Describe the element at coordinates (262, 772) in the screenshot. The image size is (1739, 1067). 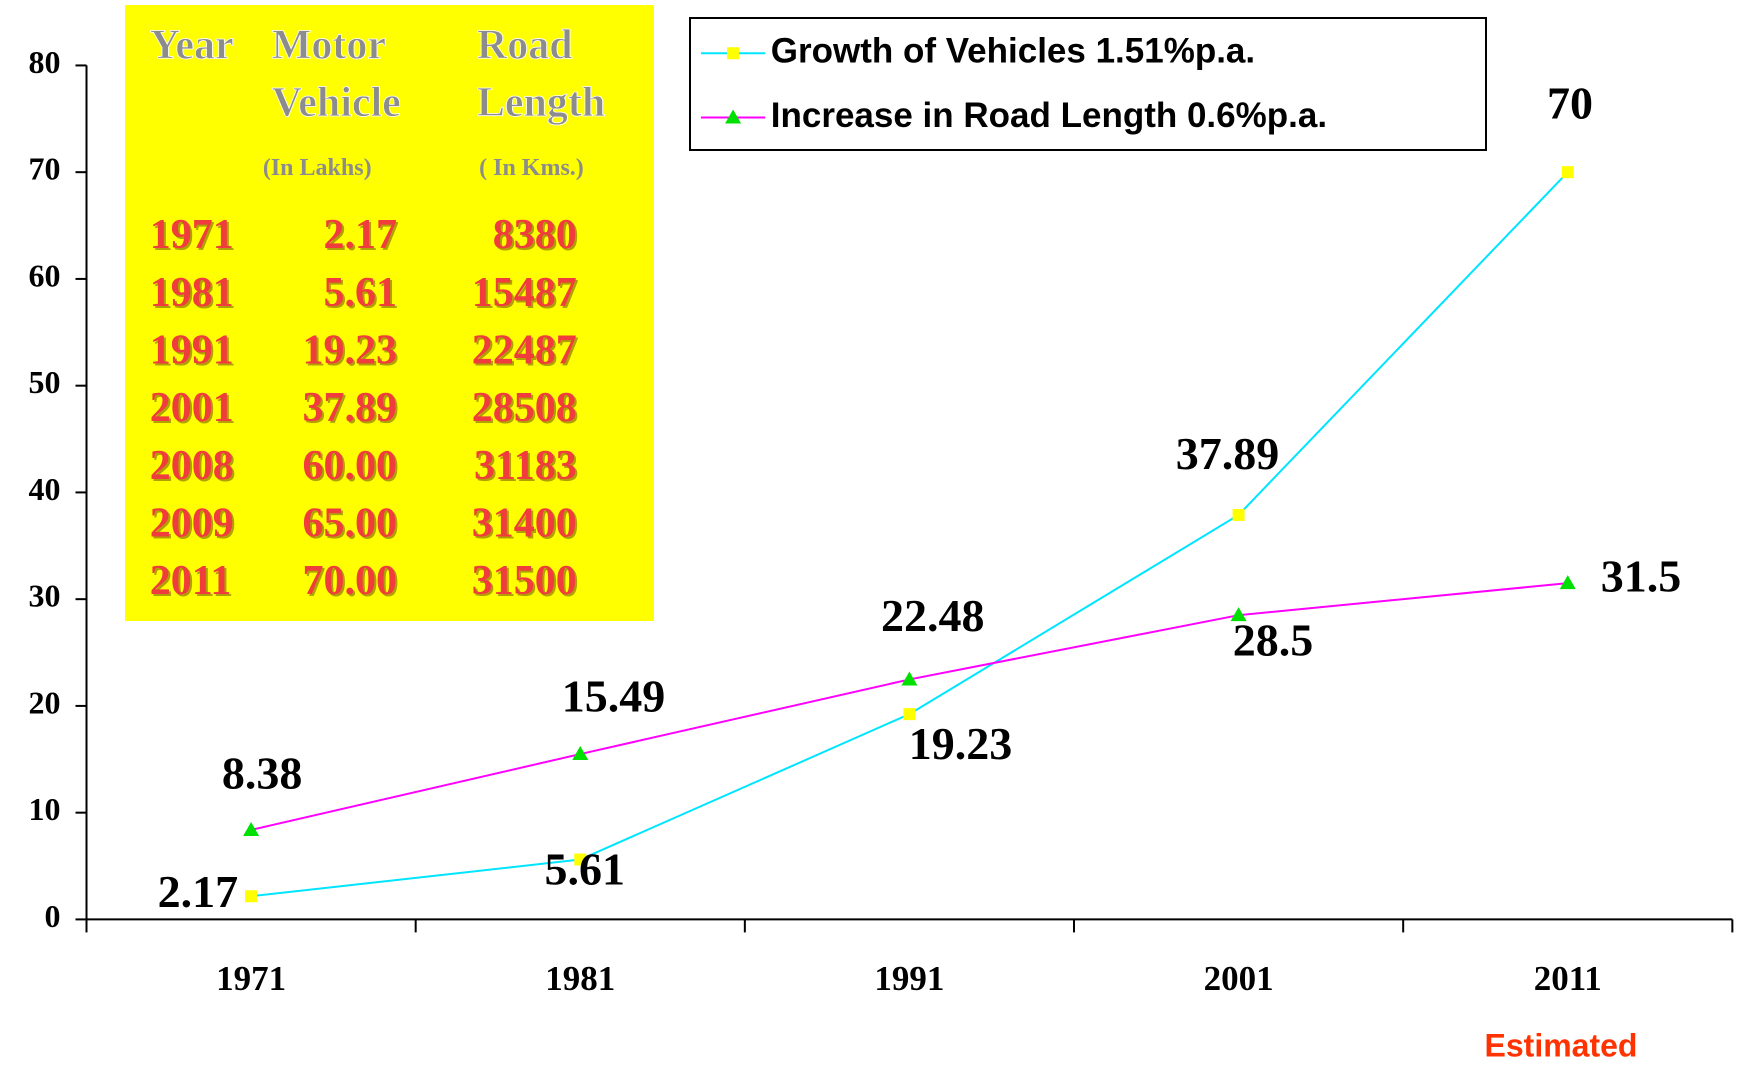
I see `data-label: 8.38` at that location.